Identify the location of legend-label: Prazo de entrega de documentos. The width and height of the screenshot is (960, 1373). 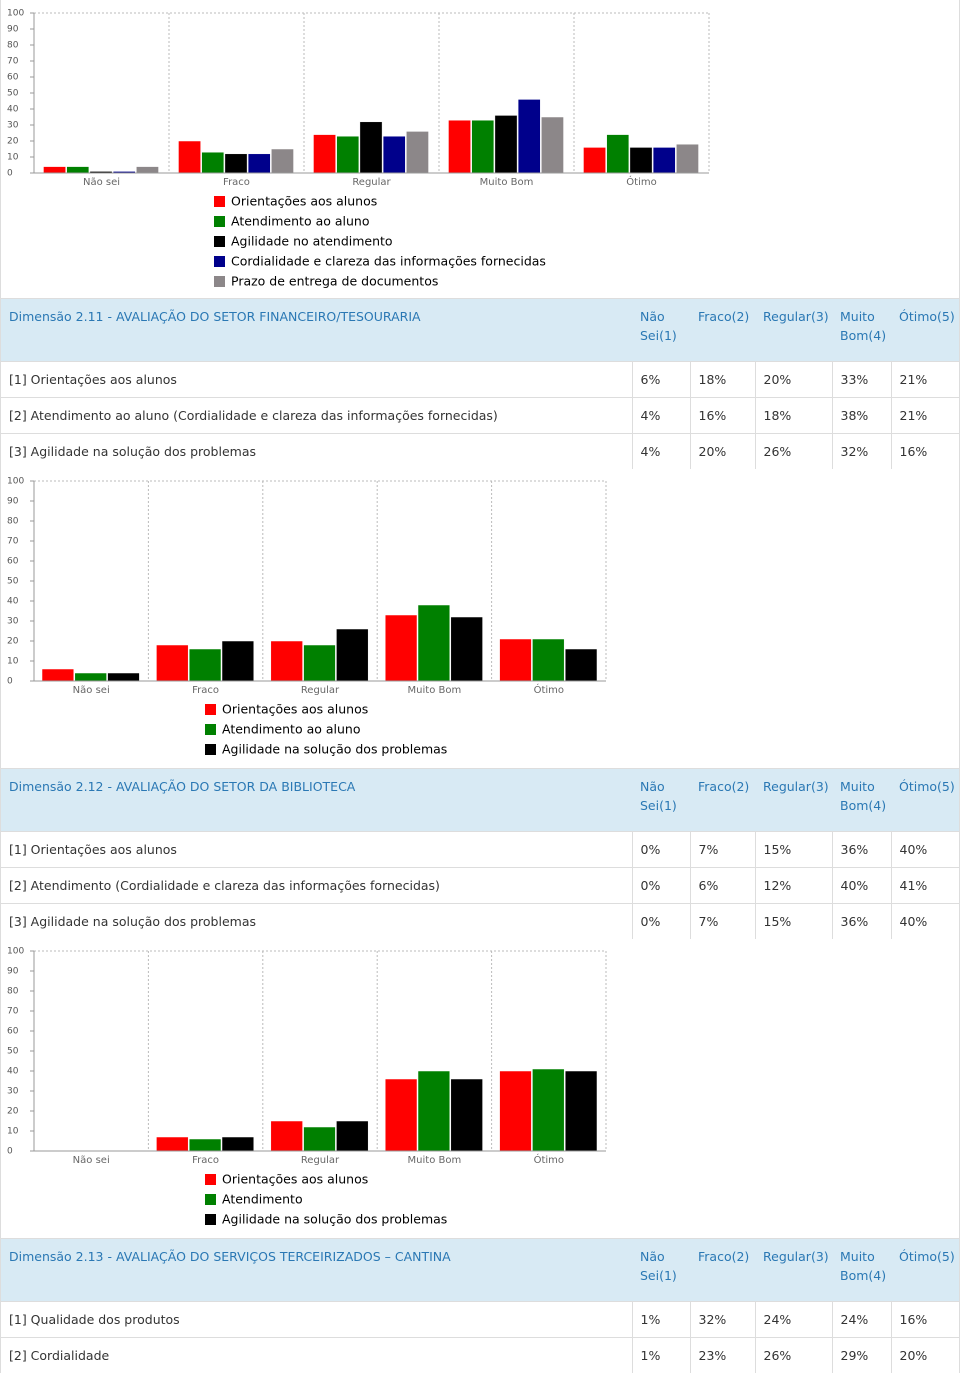
(334, 281).